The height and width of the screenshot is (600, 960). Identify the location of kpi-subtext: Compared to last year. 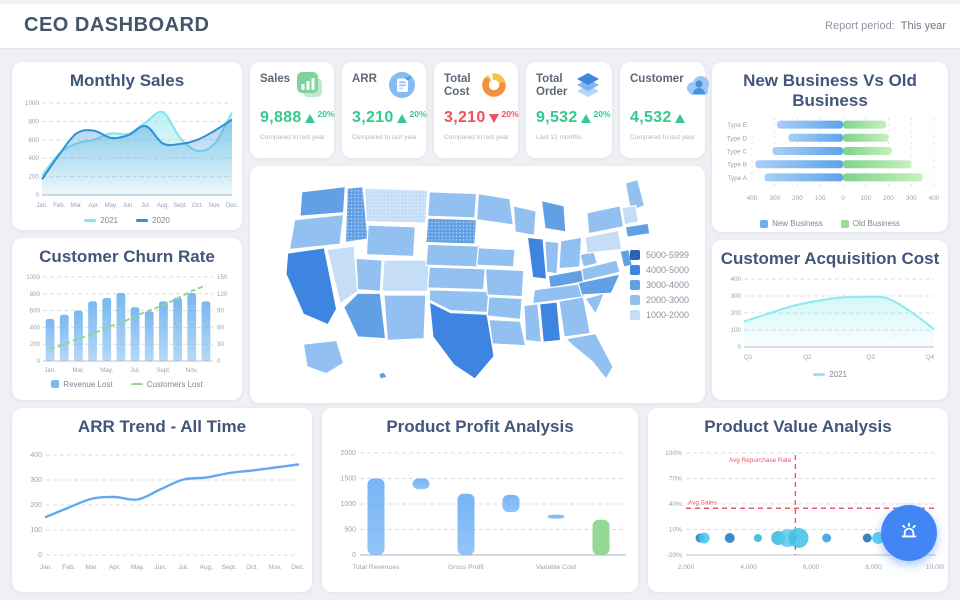
(292, 137).